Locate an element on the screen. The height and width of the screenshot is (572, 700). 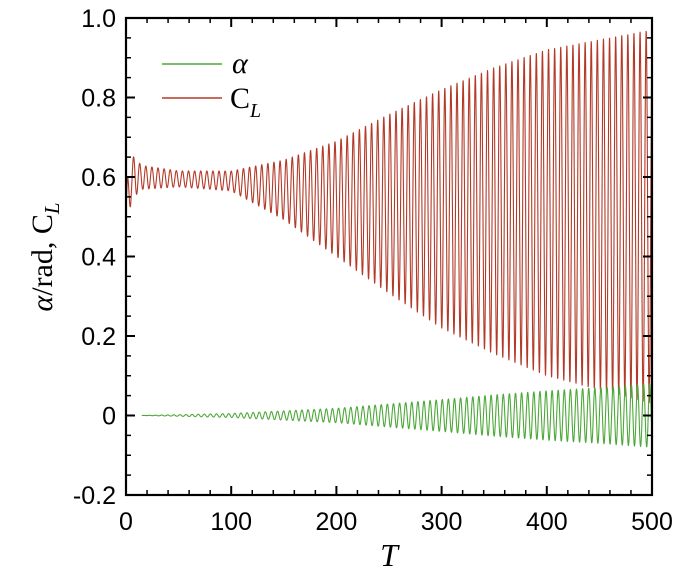
x-tick-label: 100 is located at coordinates (231, 522).